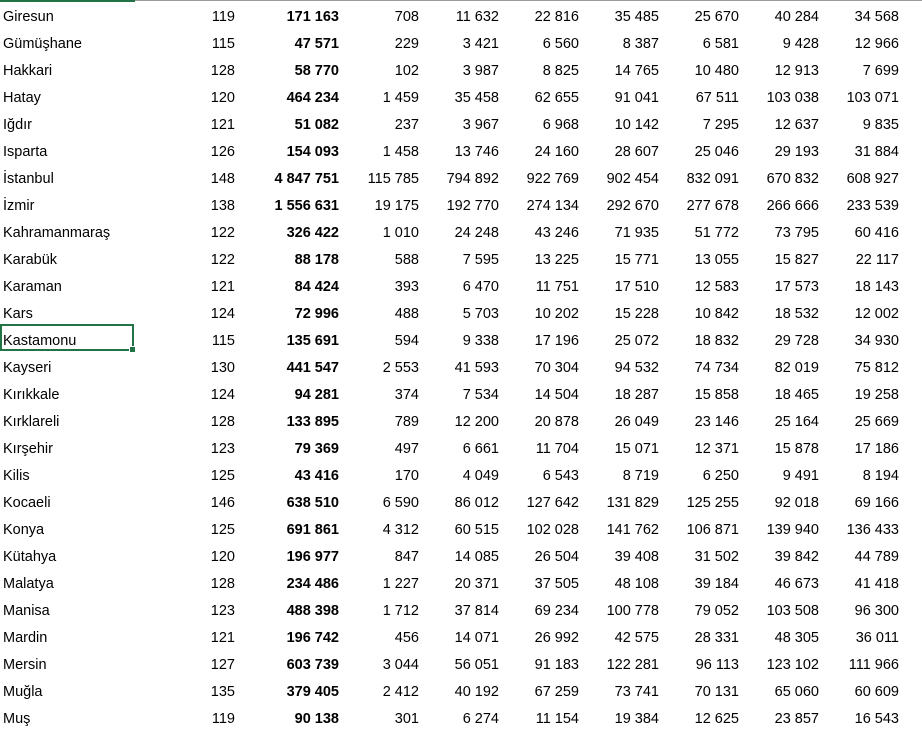  I want to click on cell-col-i: 40 284, so click(796, 17).